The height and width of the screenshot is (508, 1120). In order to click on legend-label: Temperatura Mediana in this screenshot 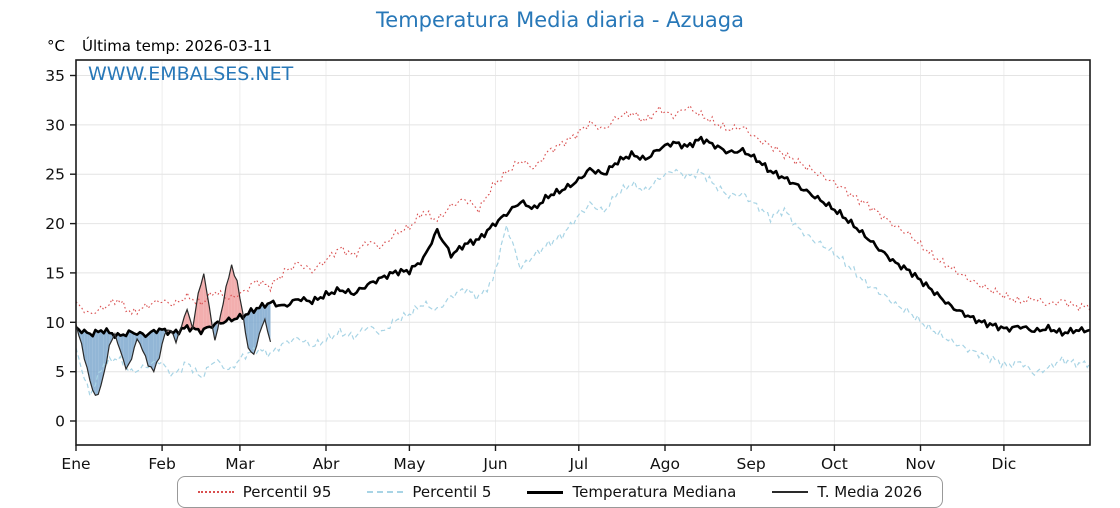, I will do `click(654, 492)`.